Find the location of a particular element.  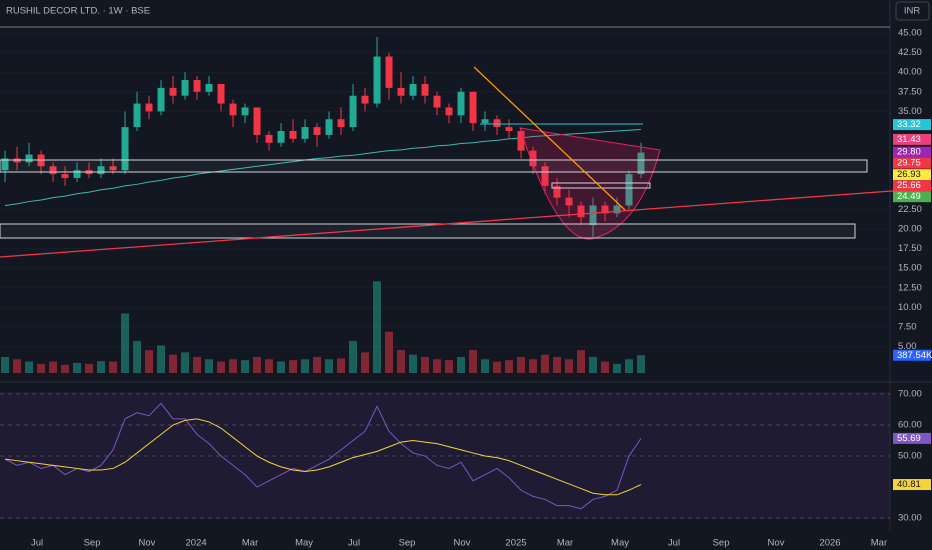

trend-line is located at coordinates (549, 138).